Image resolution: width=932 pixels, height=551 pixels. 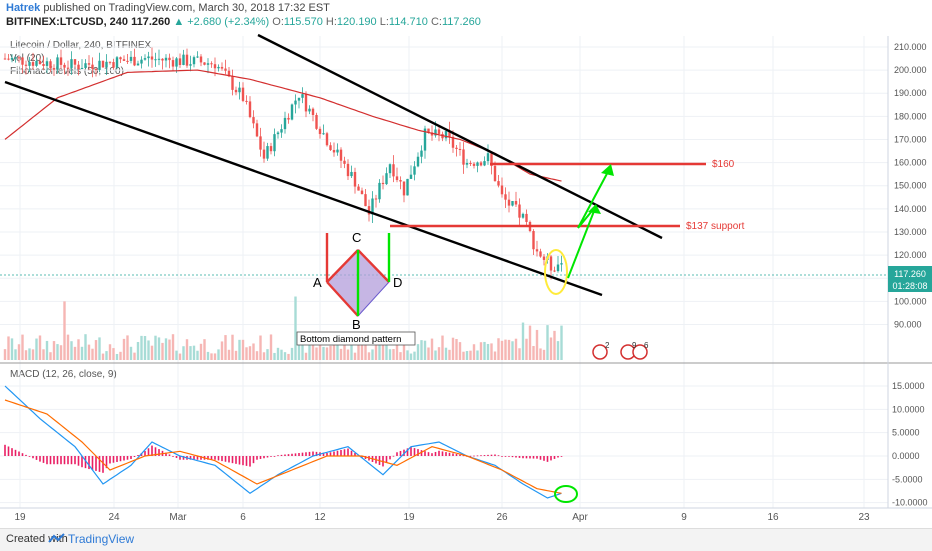 What do you see at coordinates (37, 539) in the screenshot?
I see `created-with-text: Created with` at bounding box center [37, 539].